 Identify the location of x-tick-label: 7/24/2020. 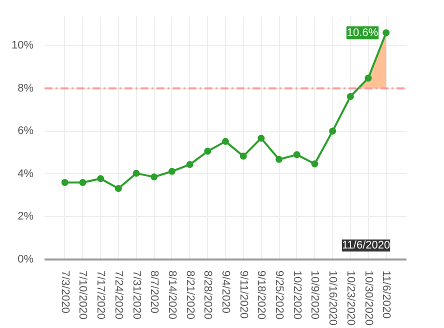
(118, 295).